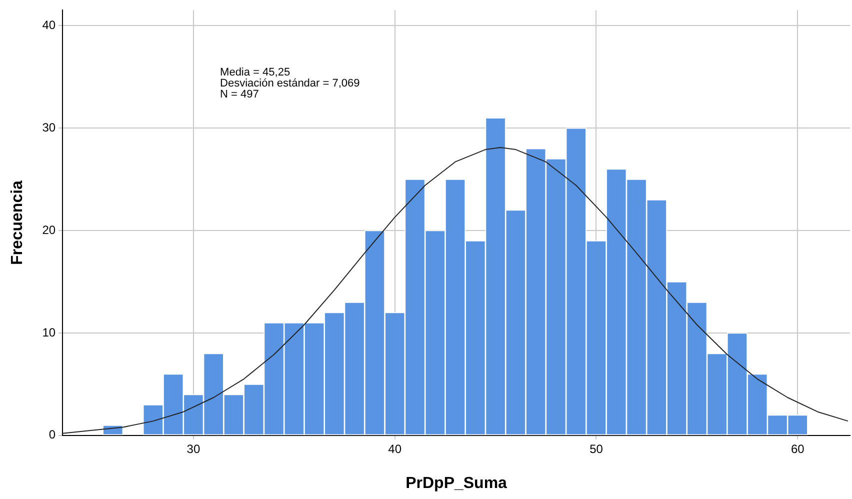  What do you see at coordinates (290, 84) in the screenshot?
I see `annotation: Desviación estándar = 7,069` at bounding box center [290, 84].